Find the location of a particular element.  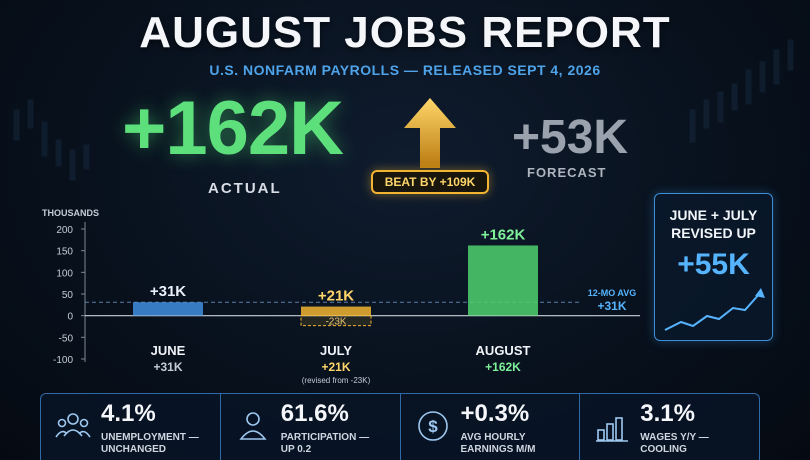

revision-note: (revised from -23K) is located at coordinates (336, 380).